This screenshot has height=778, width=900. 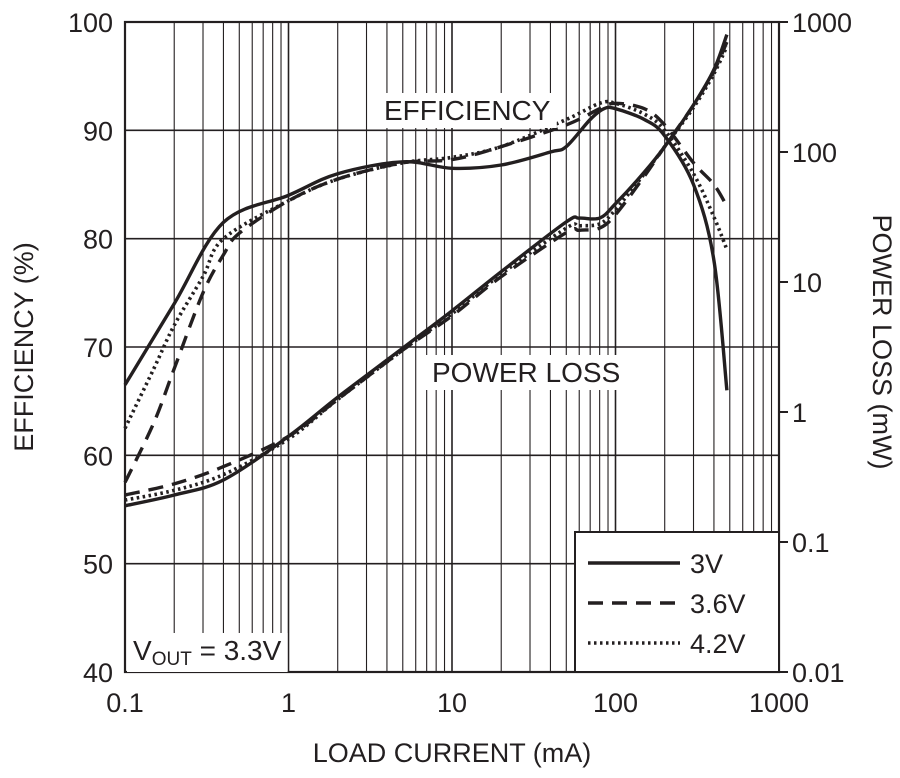 I want to click on x-tick-label: 1, so click(x=288, y=703).